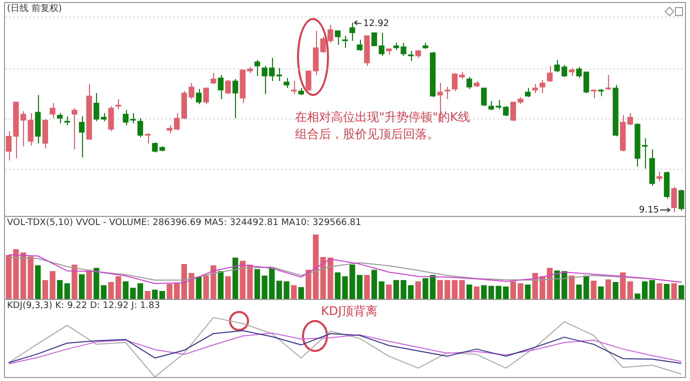 Image resolution: width=690 pixels, height=381 pixels. Describe the element at coordinates (376, 24) in the screenshot. I see `annotation: 12.92` at that location.